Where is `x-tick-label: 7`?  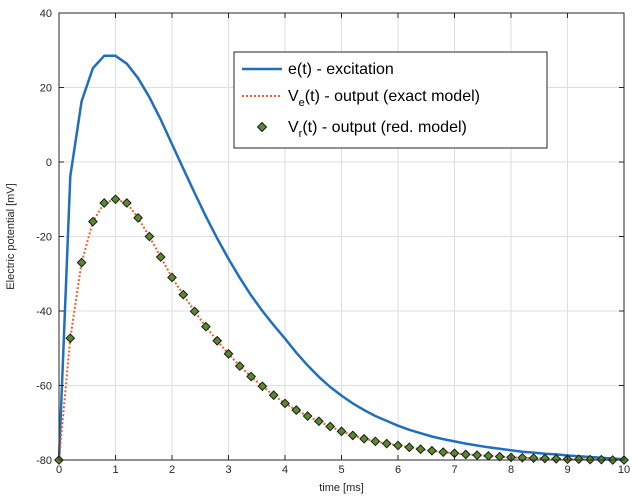 x-tick-label: 7 is located at coordinates (454, 470).